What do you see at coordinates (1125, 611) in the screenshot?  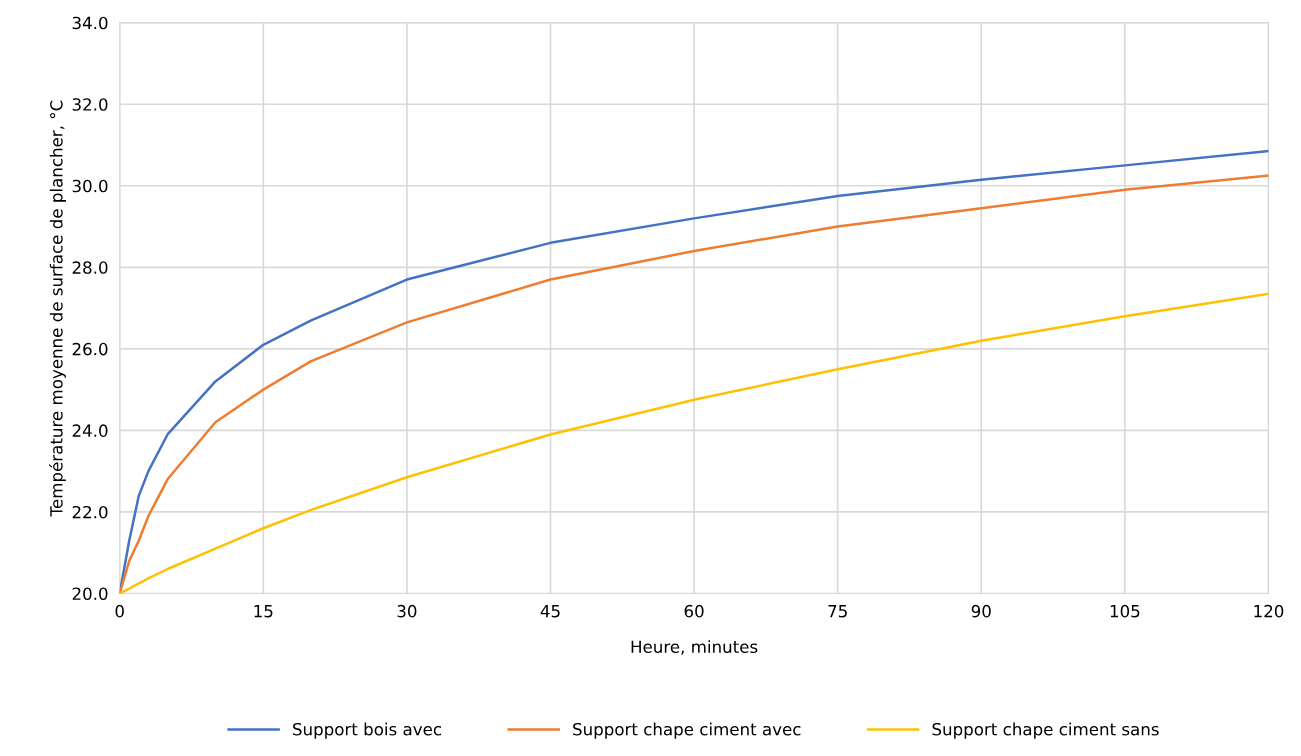 I see `x-tick-label: 105` at bounding box center [1125, 611].